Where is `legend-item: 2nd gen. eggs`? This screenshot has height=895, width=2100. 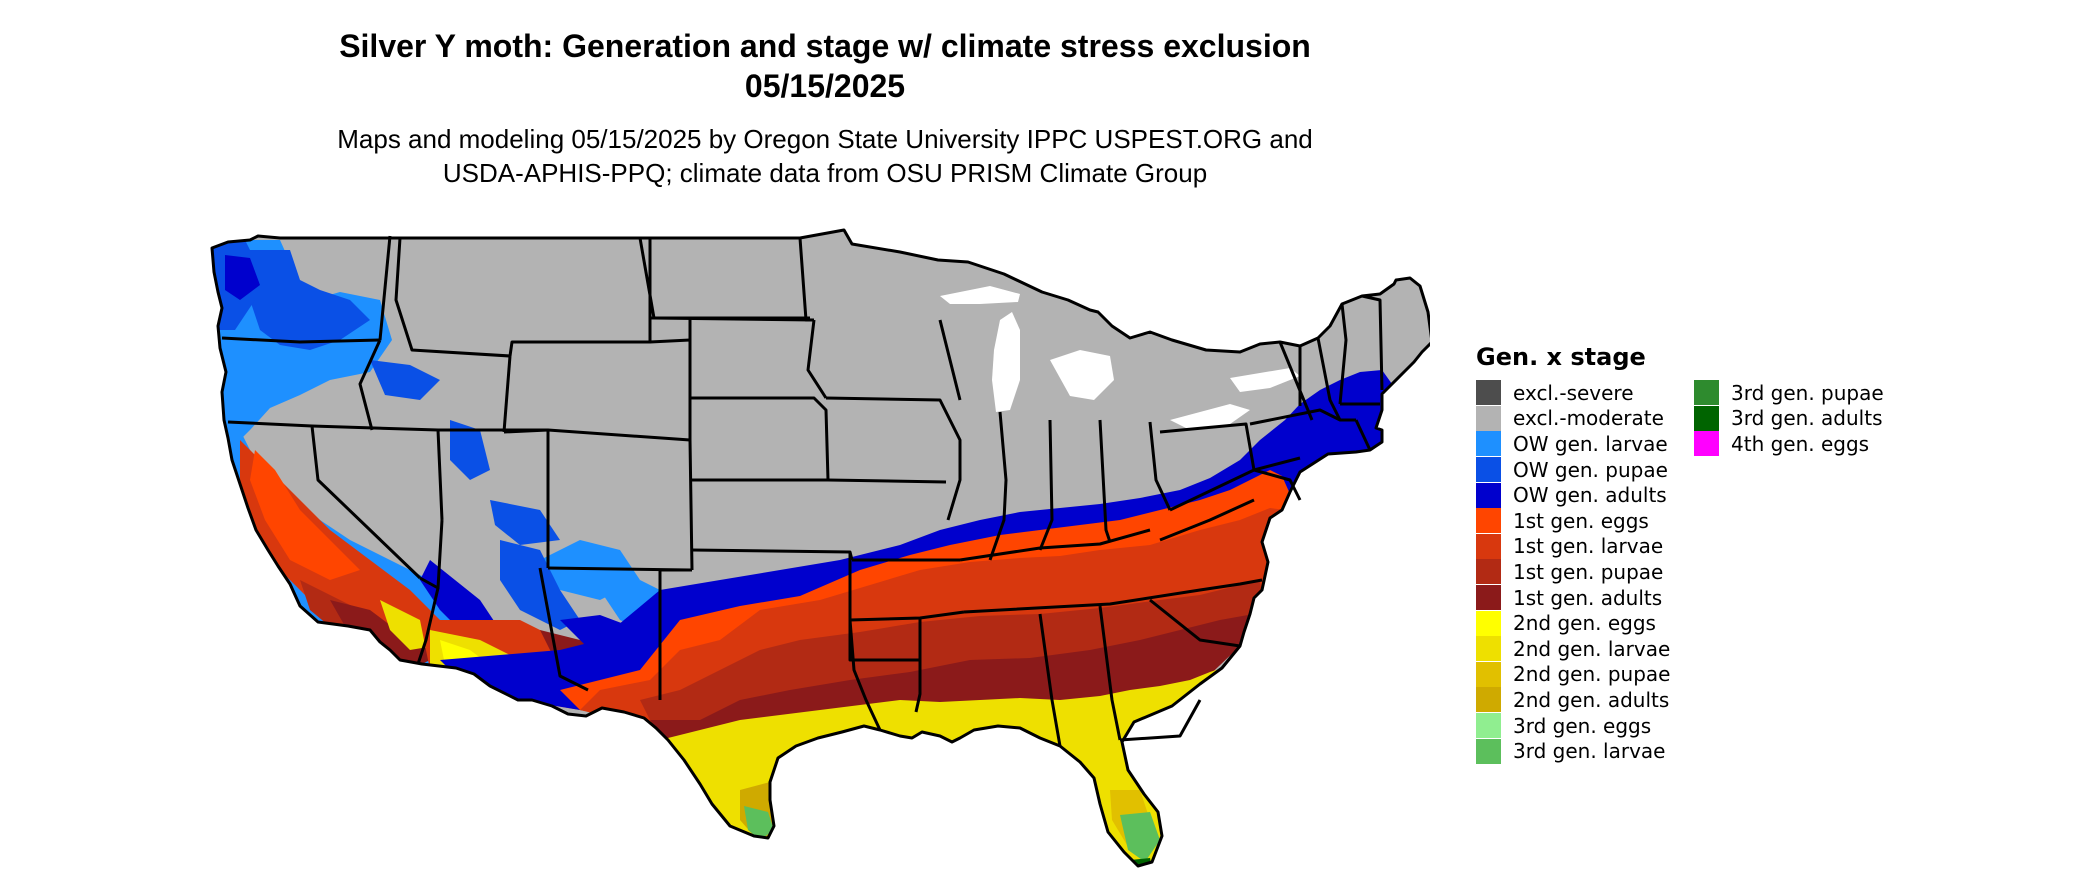
legend-item: 2nd gen. eggs is located at coordinates (1573, 623).